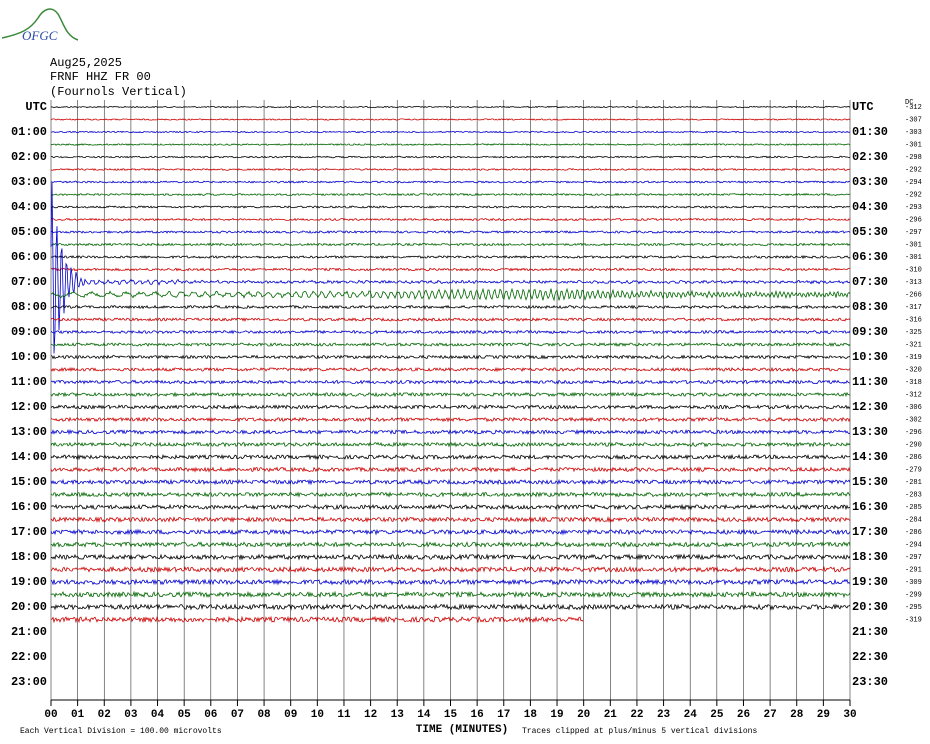 This screenshot has width=930, height=744. Describe the element at coordinates (913, 308) in the screenshot. I see `dc-value: -317` at that location.